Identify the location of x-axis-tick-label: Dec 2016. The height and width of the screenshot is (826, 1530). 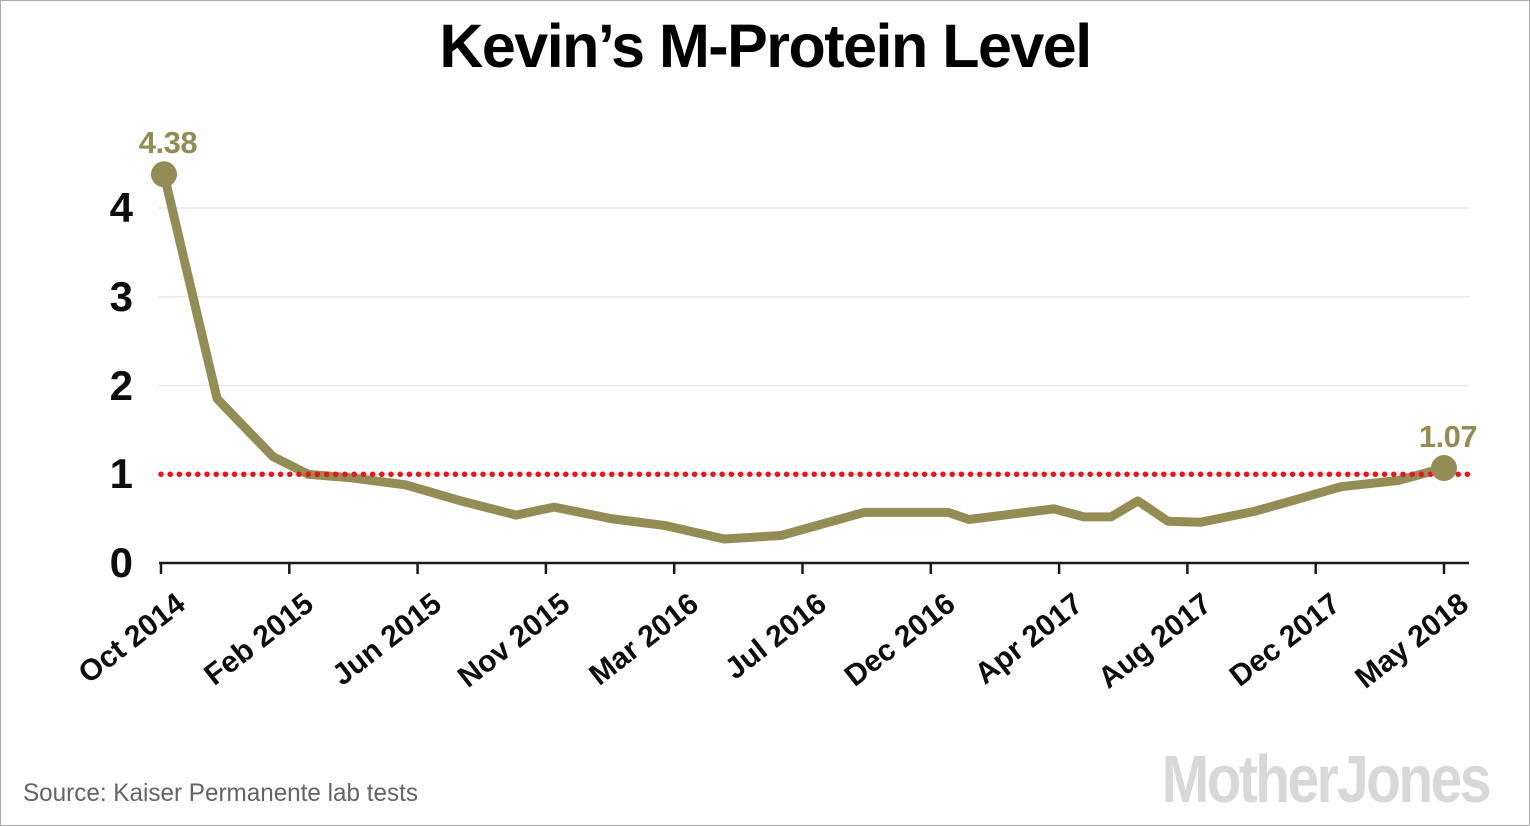
(900, 640).